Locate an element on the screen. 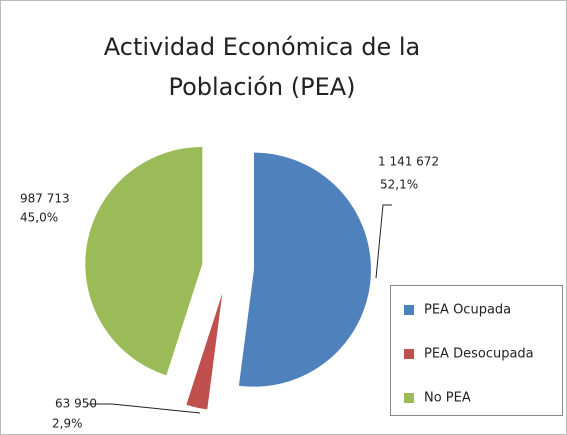  data-label: 987 713 is located at coordinates (45, 199).